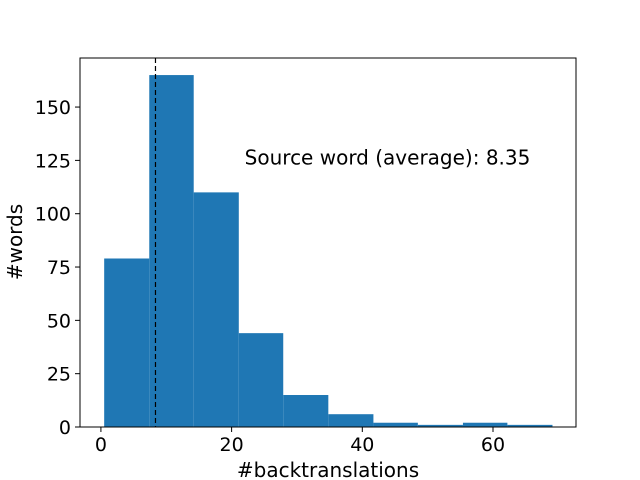 The height and width of the screenshot is (480, 640). Describe the element at coordinates (300, 441) in the screenshot. I see `x-axis-ticks: 0 20 40 60` at that location.